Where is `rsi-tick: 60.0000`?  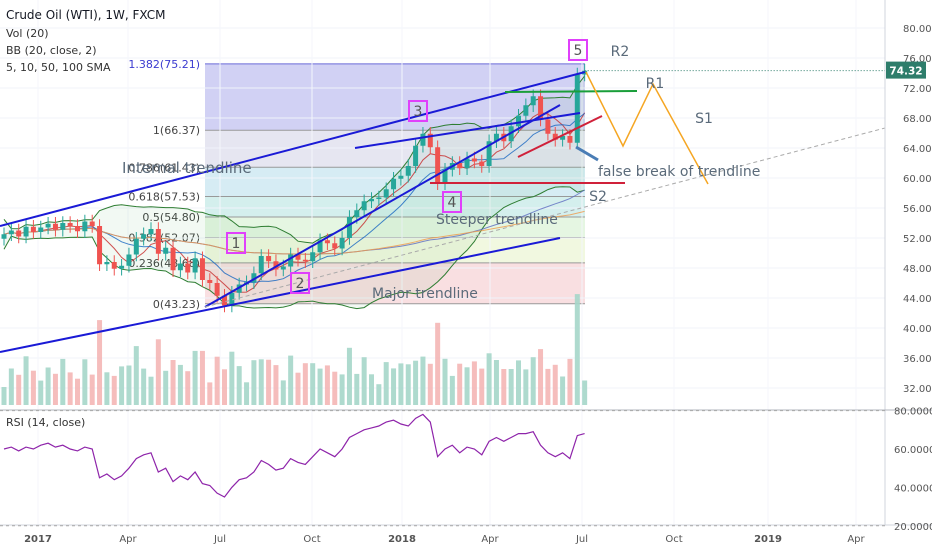 rsi-tick: 60.0000 is located at coordinates (913, 450).